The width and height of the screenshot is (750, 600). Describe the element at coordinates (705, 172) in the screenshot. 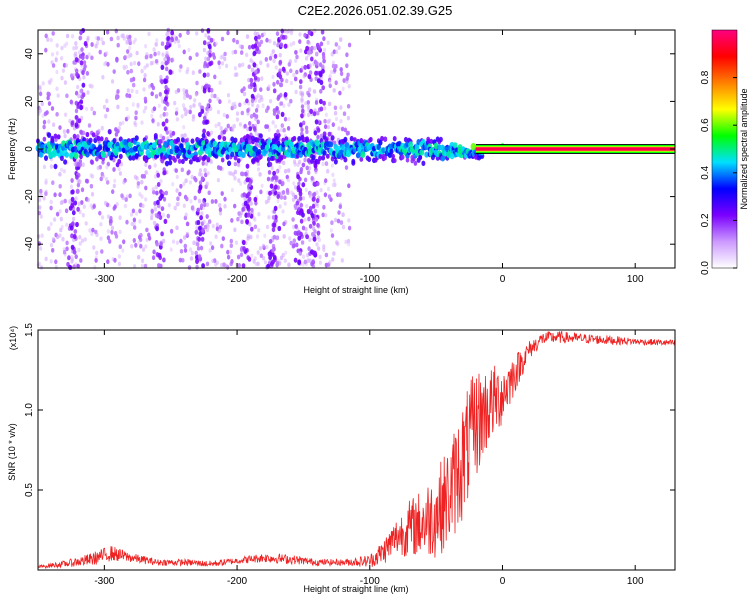

I see `colorbar-tick-label: 0.4` at that location.